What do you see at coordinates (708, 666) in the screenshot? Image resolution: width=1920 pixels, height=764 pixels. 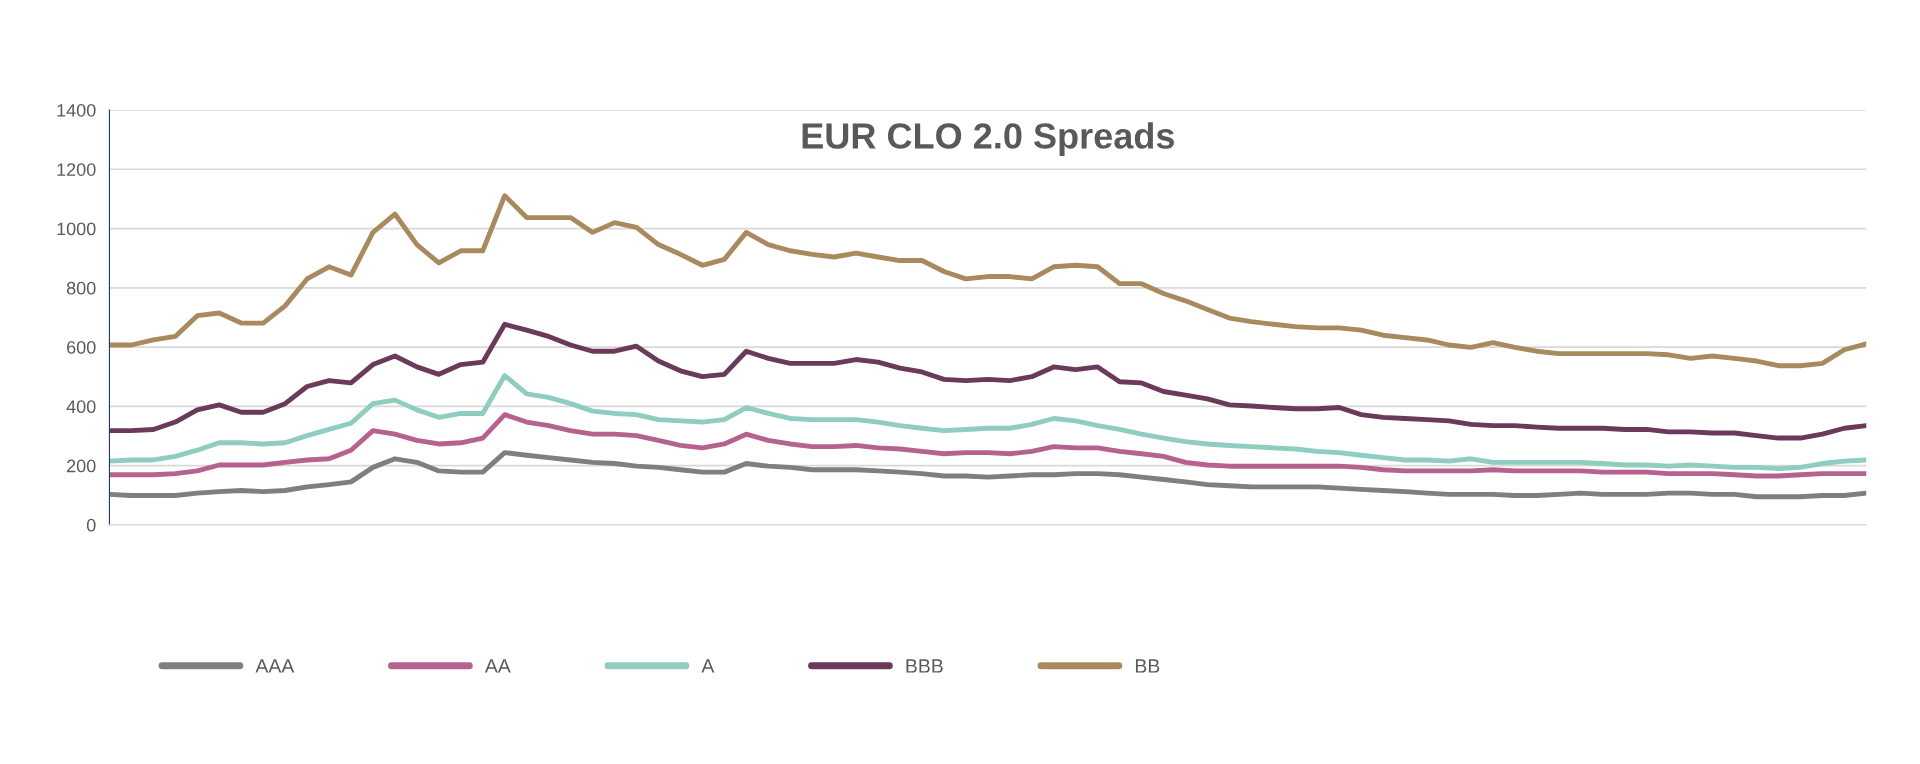 I see `legend-label: A` at bounding box center [708, 666].